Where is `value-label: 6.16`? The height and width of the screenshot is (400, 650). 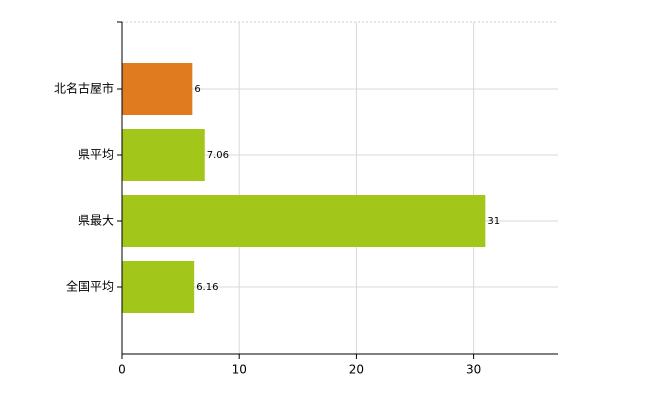 value-label: 6.16 is located at coordinates (207, 287).